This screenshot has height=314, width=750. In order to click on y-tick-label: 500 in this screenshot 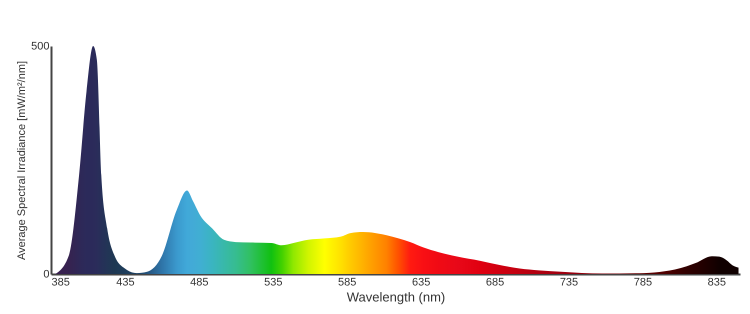, I will do `click(40, 46)`.